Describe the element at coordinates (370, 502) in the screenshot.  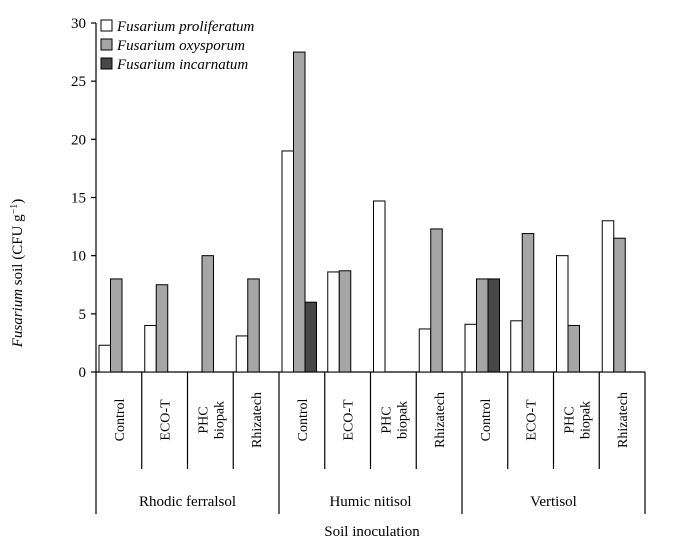
I see `group-label: Humic nitisol` at that location.